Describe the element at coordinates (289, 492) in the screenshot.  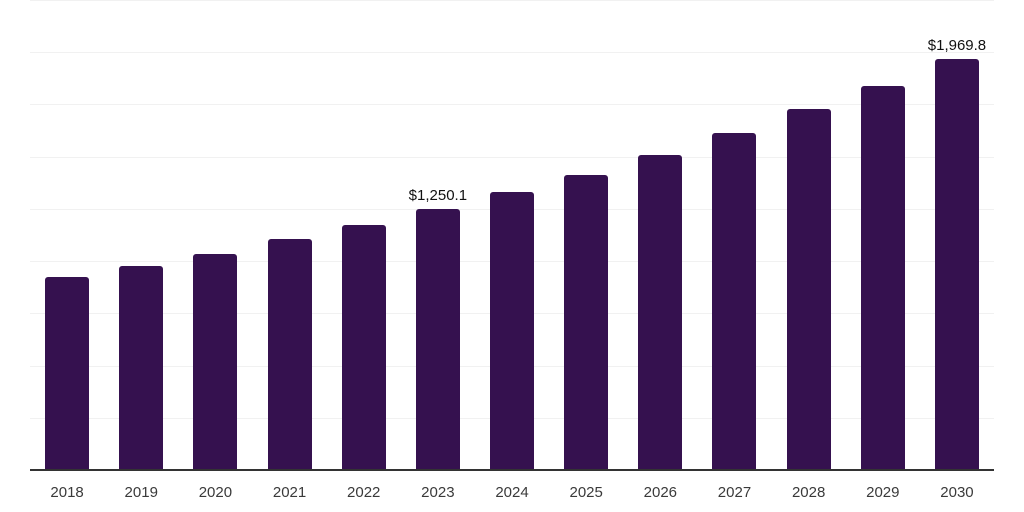
I see `x-tick-label-2021: 2021` at that location.